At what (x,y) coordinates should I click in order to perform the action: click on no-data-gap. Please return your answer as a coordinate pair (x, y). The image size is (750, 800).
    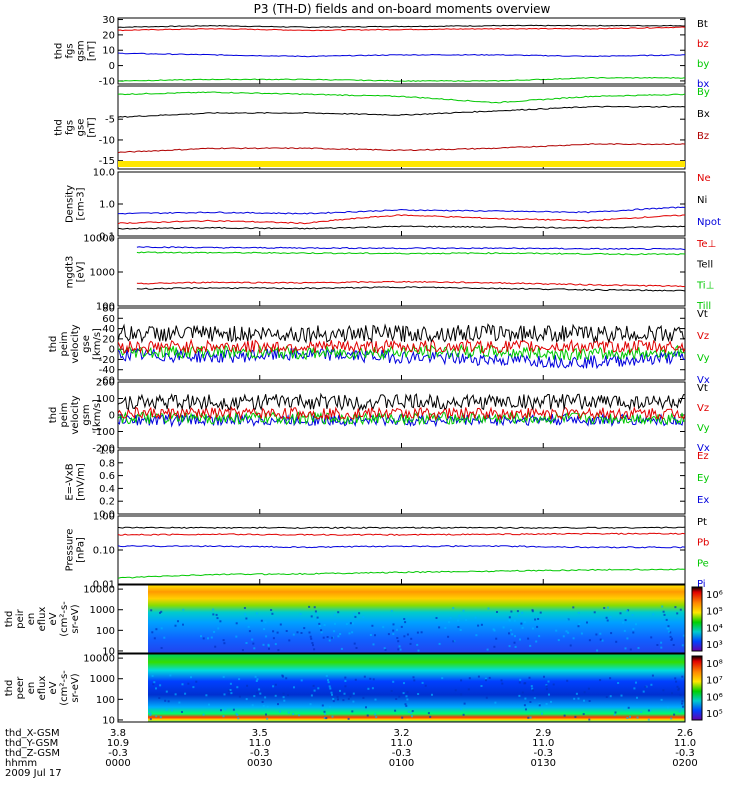
    Looking at the image, I should click on (133, 688).